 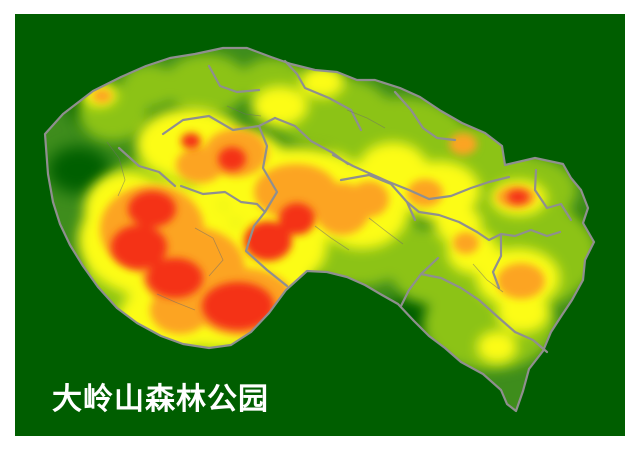 I want to click on map-title: 大岭山森林公园, so click(x=160, y=399).